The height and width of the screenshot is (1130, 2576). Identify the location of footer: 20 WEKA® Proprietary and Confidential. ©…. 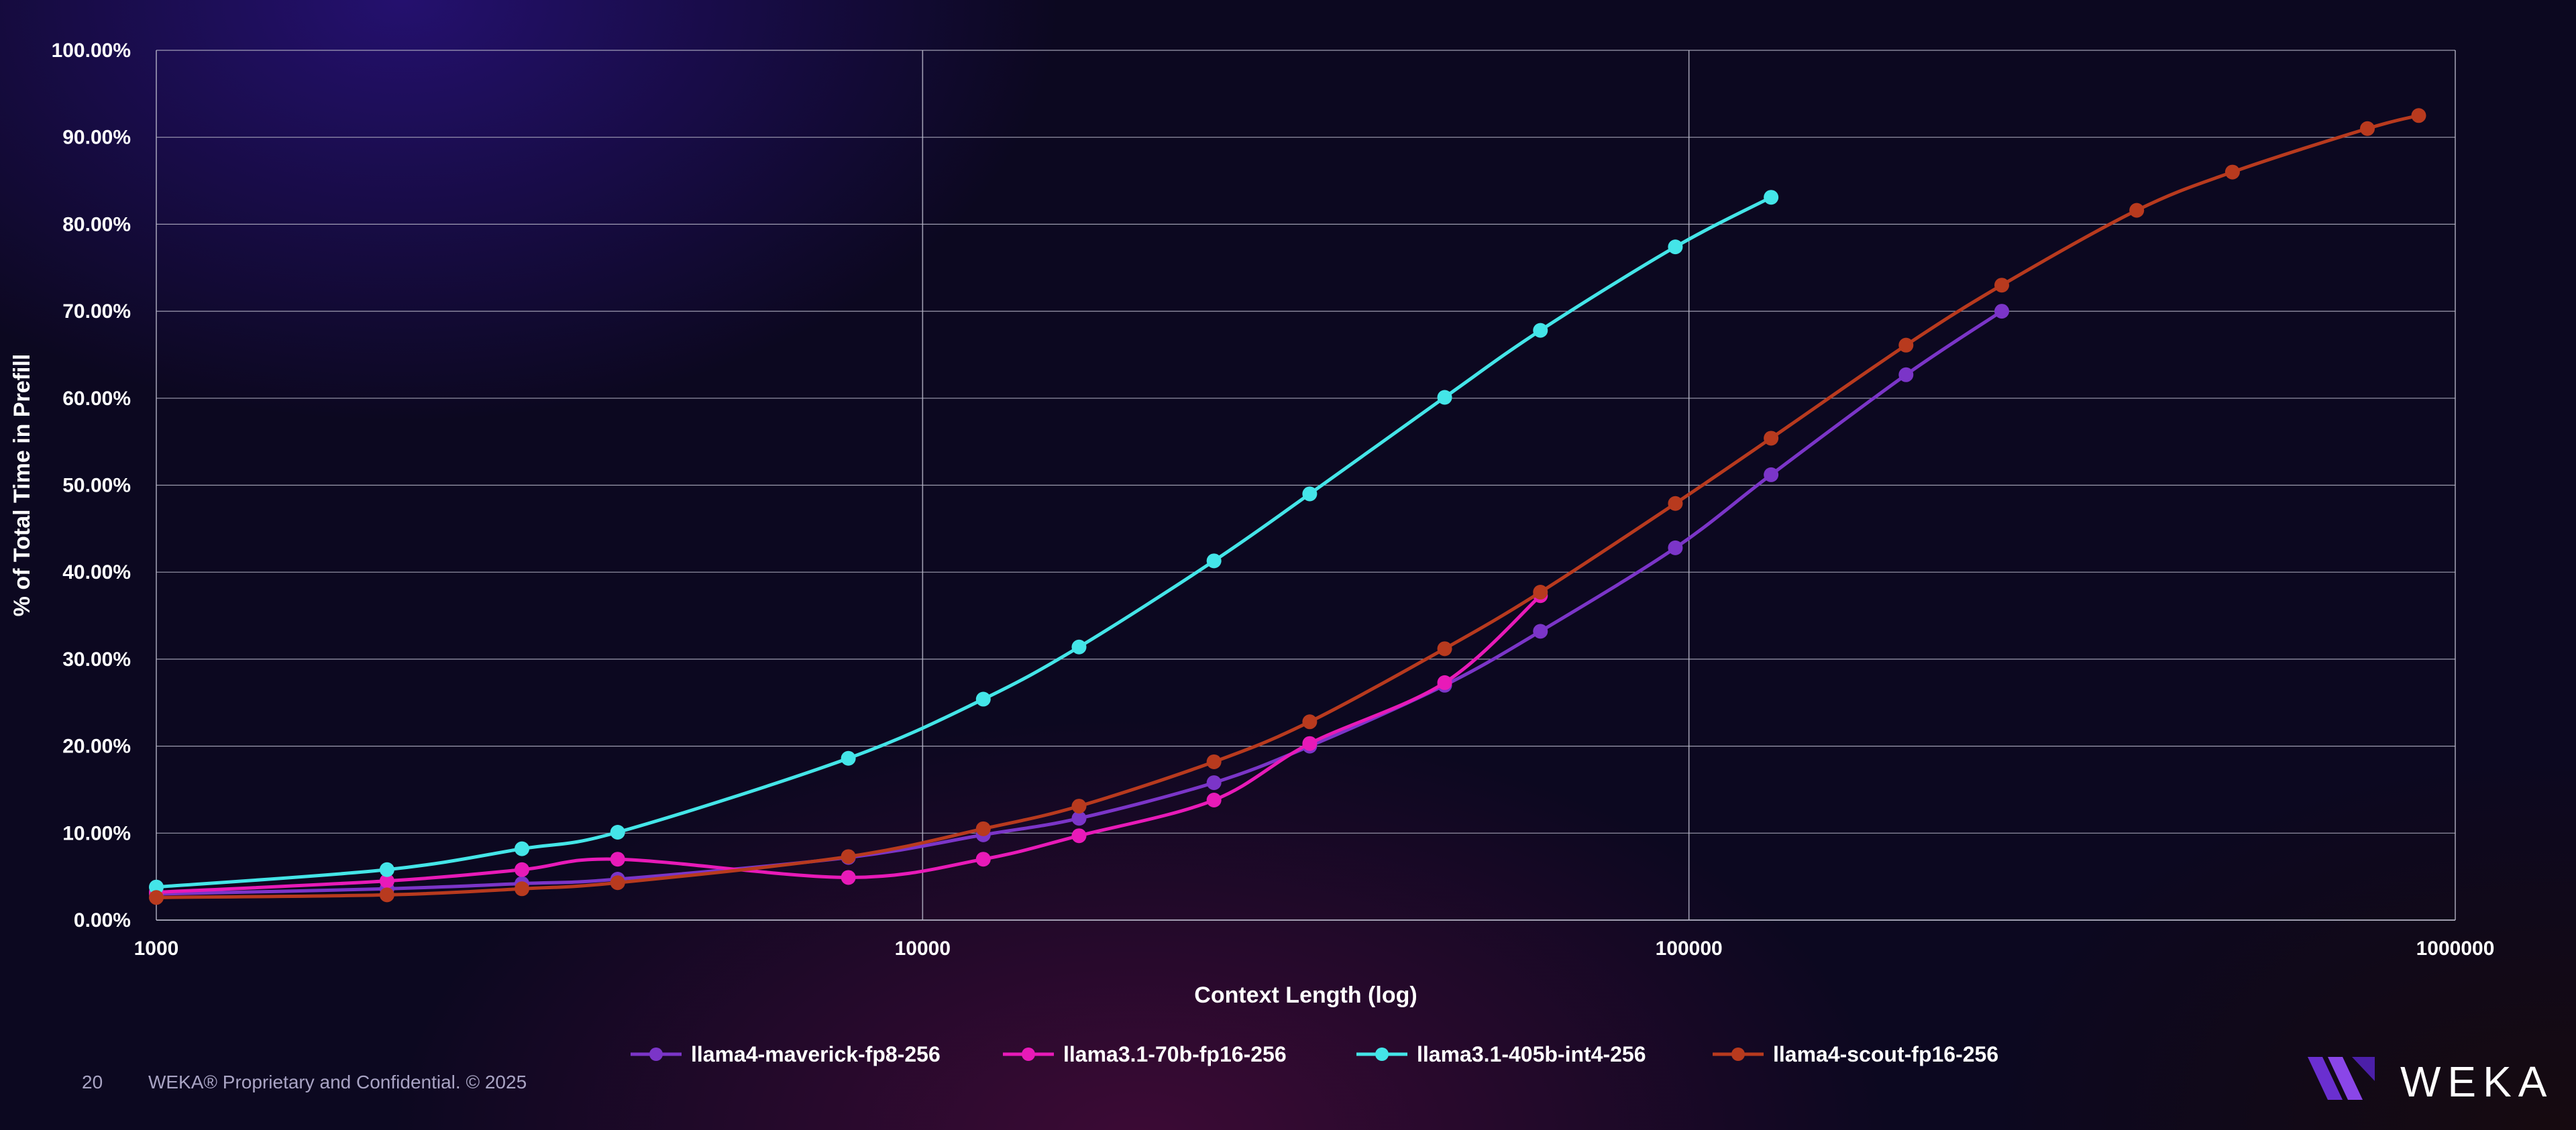
(304, 1082).